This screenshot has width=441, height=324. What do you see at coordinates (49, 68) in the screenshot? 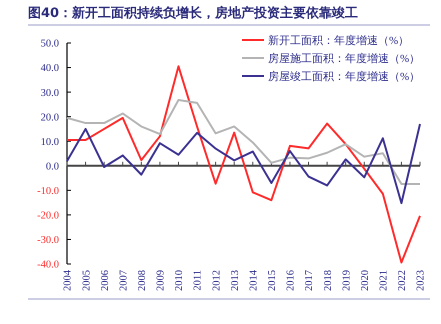
I see `y-tick-label: 40.0` at bounding box center [49, 68].